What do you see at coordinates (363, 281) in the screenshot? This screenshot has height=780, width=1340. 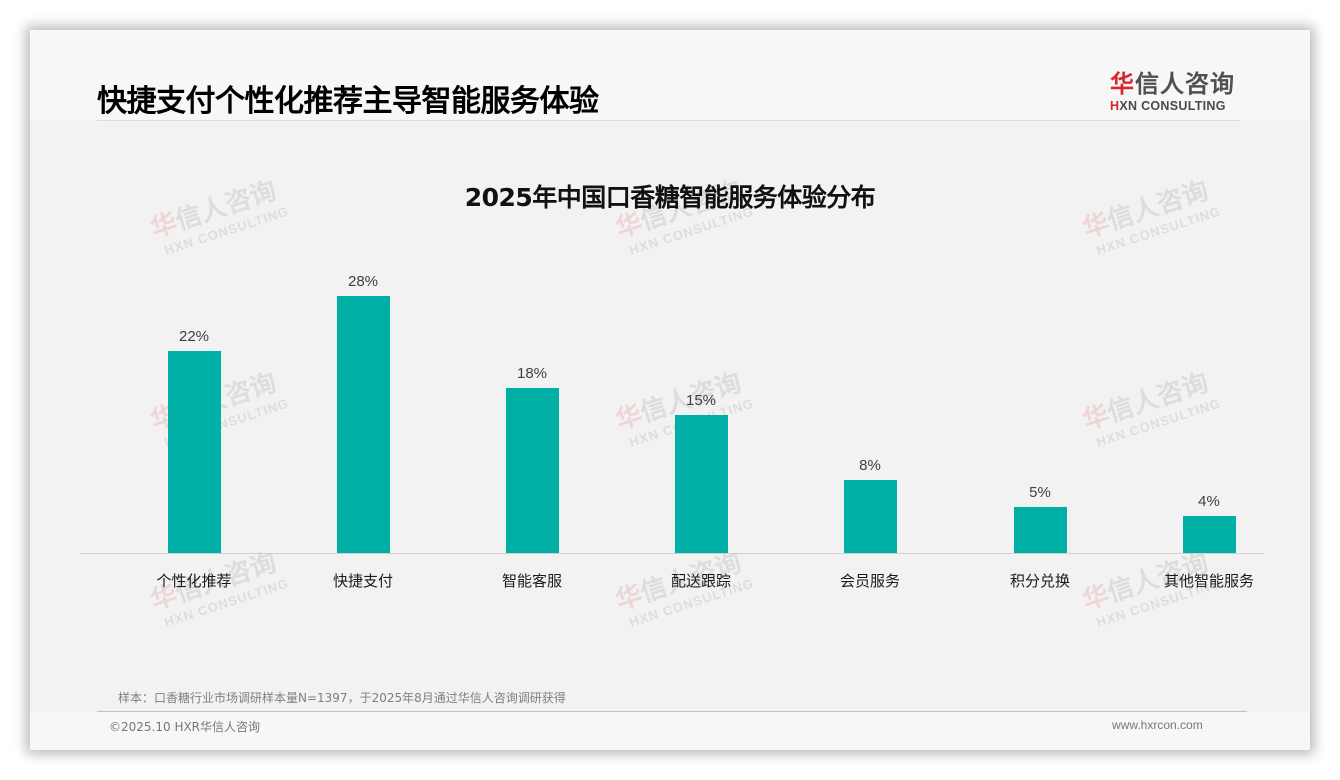 I see `data-label: 28%` at bounding box center [363, 281].